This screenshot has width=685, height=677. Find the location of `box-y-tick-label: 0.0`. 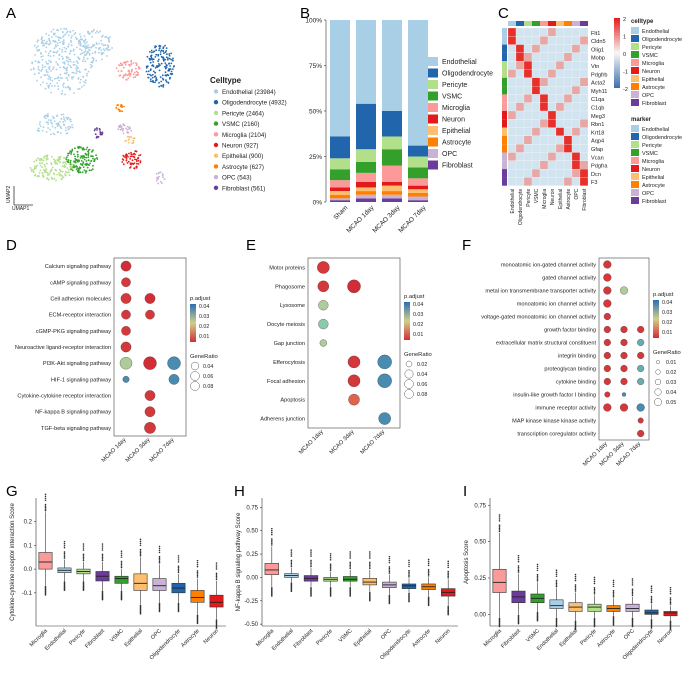

box-y-tick-label: 0.0 is located at coordinates (28, 570).